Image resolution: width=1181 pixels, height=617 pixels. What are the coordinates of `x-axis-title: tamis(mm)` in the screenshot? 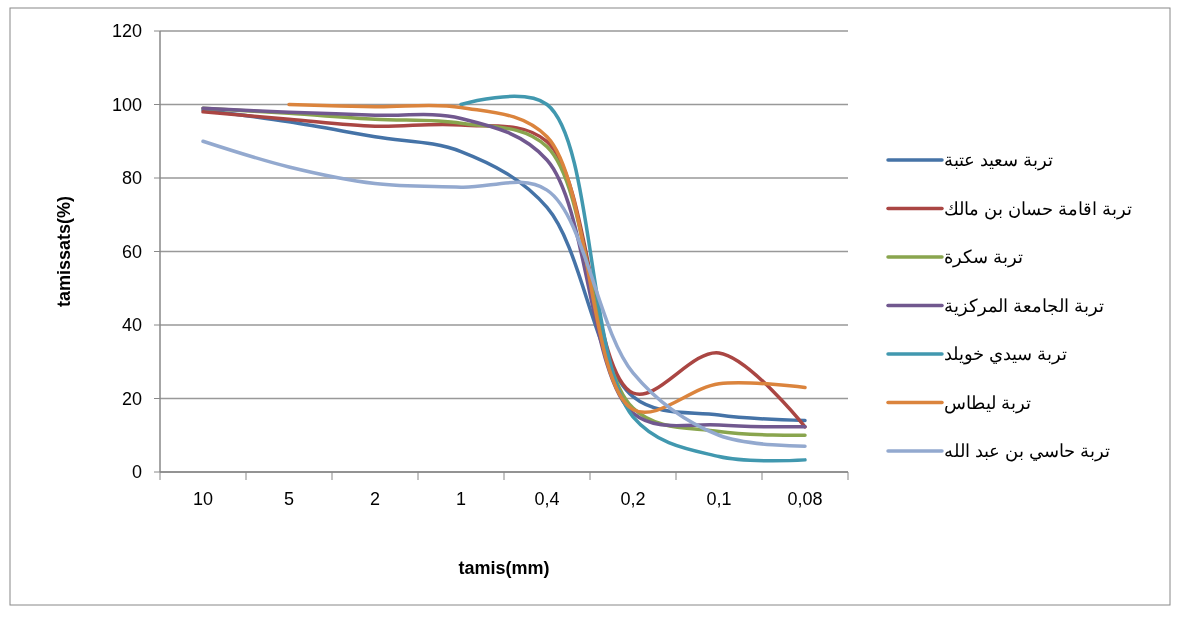 It's located at (504, 568).